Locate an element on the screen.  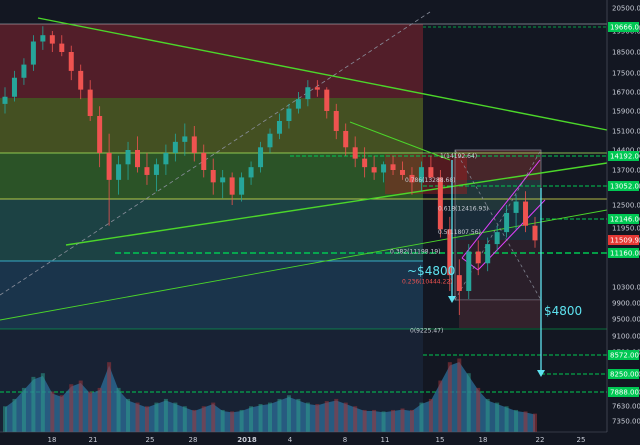
annotation-large: $4800 is located at coordinates (563, 311).